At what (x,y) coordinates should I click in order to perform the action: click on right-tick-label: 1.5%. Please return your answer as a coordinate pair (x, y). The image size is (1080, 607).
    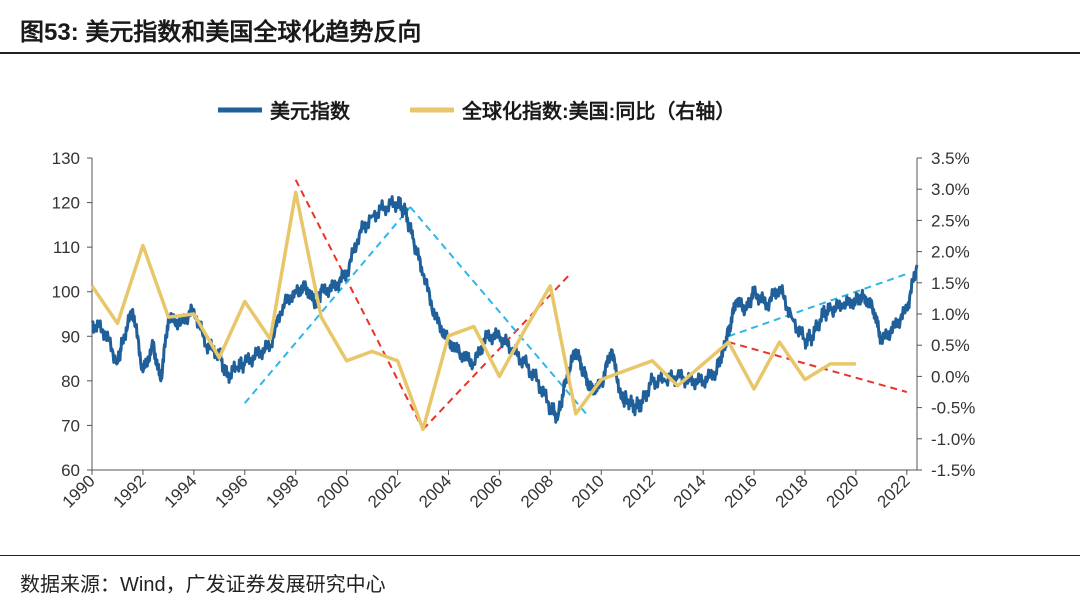
    Looking at the image, I should click on (950, 283).